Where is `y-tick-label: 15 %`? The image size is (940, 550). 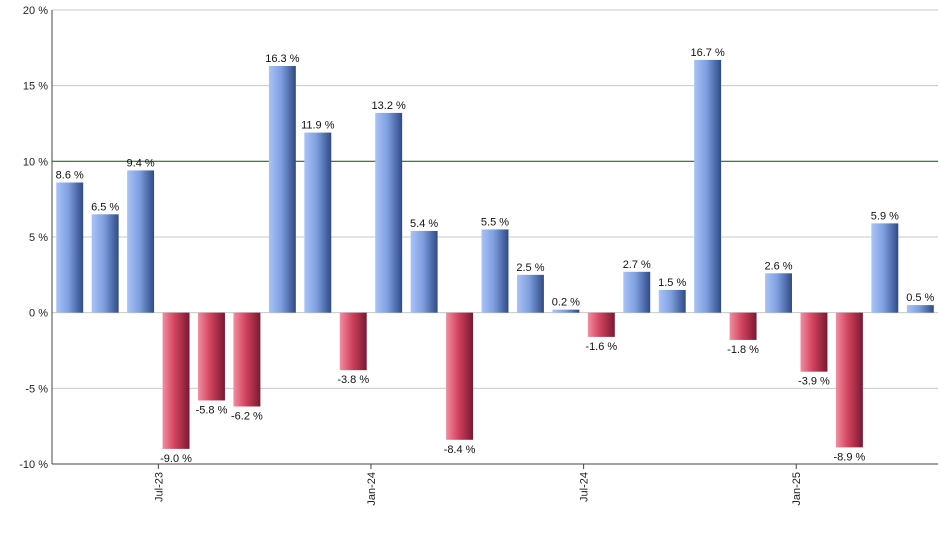 y-tick-label: 15 % is located at coordinates (35, 87).